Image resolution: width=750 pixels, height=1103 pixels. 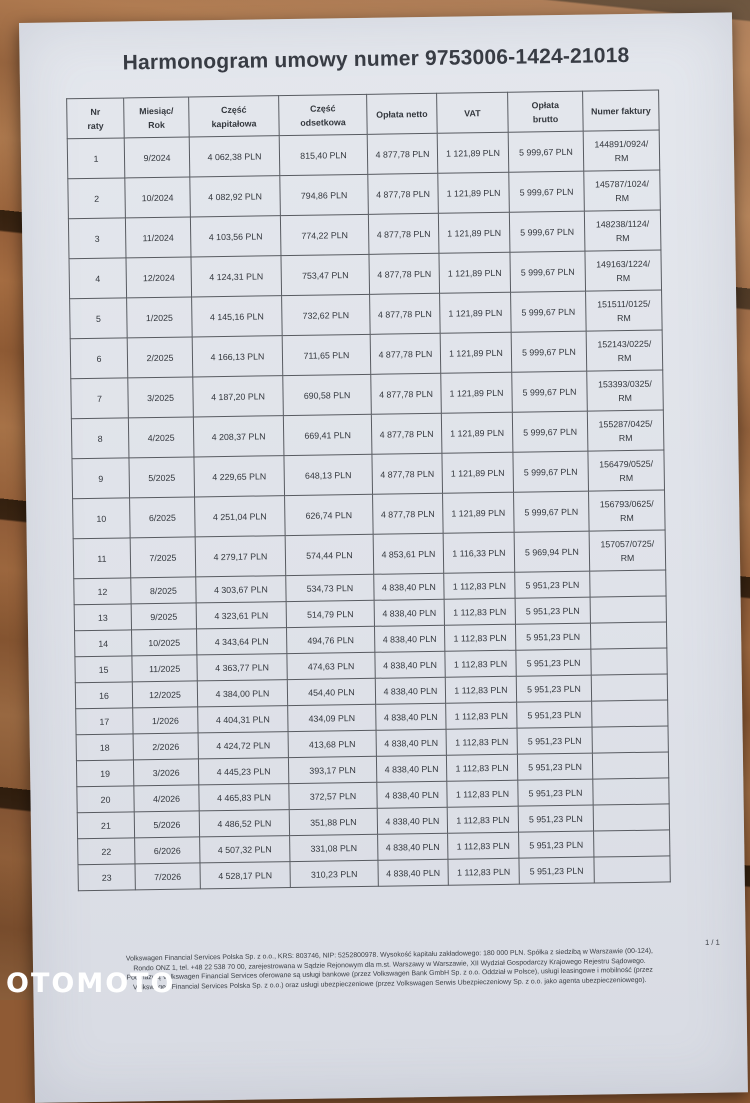 What do you see at coordinates (624, 350) in the screenshot?
I see `table-cell: 152143/0225/ RM` at bounding box center [624, 350].